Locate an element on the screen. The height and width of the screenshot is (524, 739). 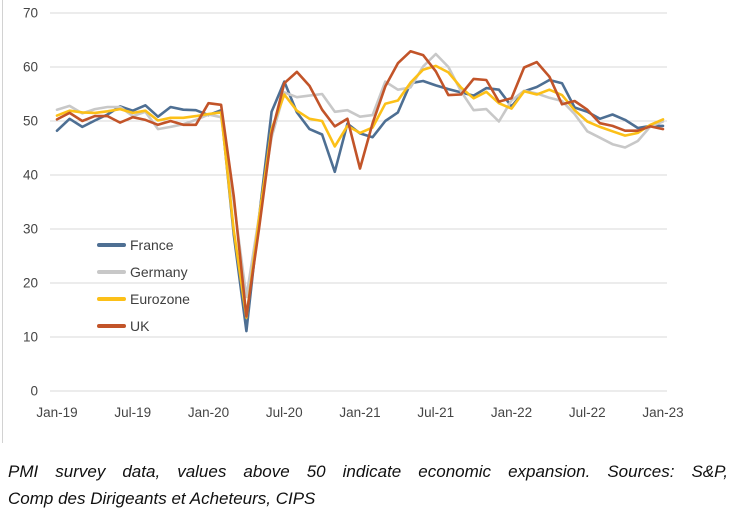
legend-swatch-france is located at coordinates (111, 245).